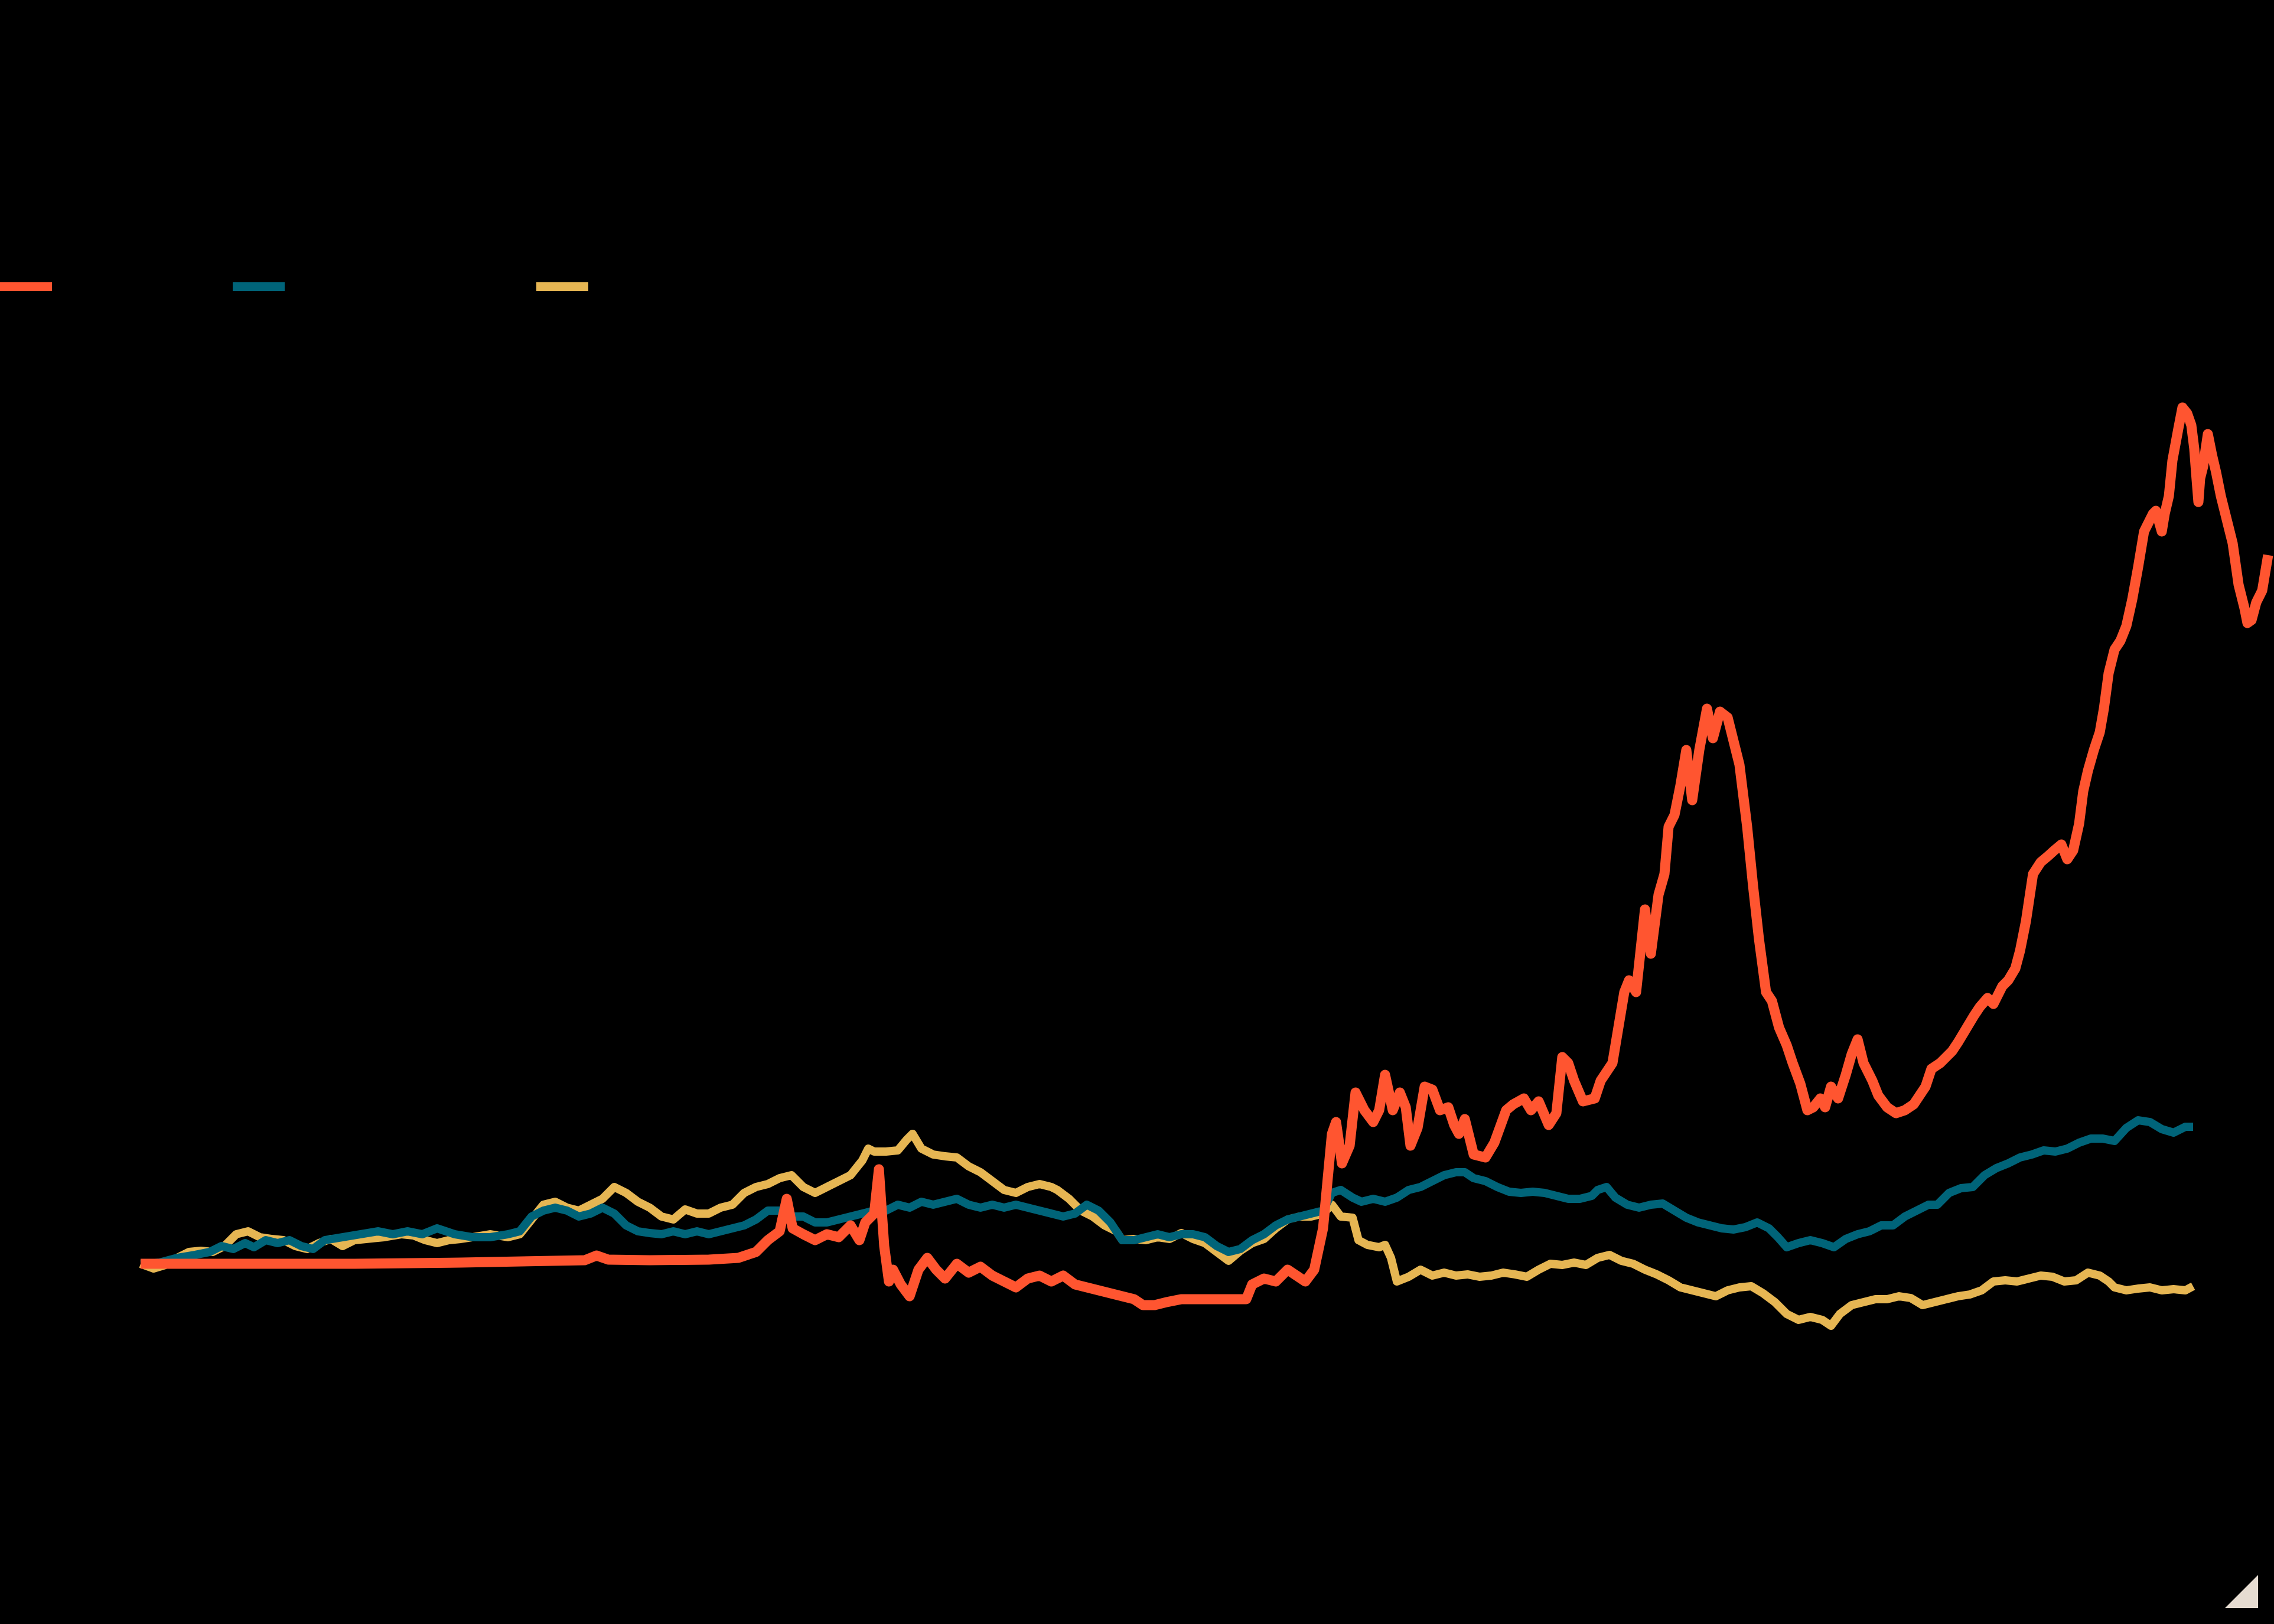  Describe the element at coordinates (26, 286) in the screenshot. I see `legend-swatch-red` at that location.